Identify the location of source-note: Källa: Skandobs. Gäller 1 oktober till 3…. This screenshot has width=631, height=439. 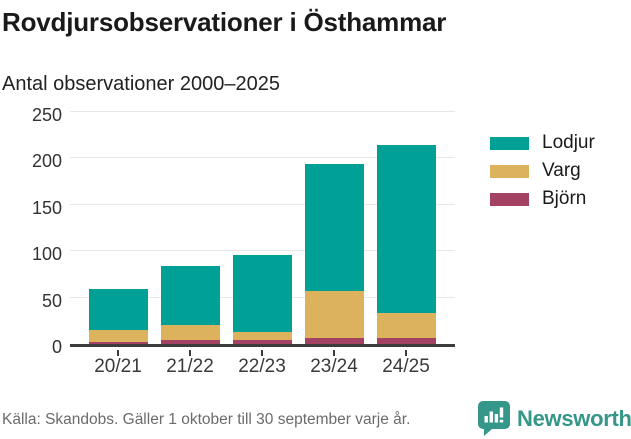
(206, 419).